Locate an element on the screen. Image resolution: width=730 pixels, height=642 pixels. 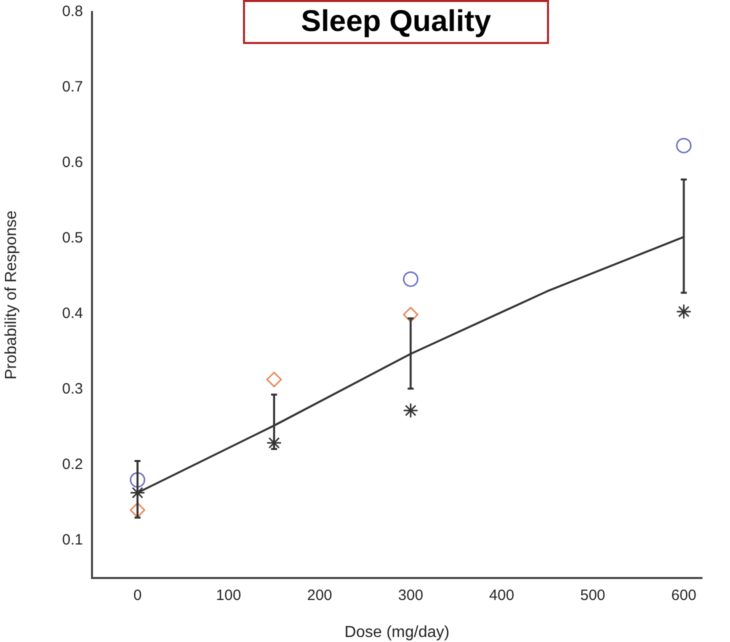
x-tick-label: 400 is located at coordinates (501, 595).